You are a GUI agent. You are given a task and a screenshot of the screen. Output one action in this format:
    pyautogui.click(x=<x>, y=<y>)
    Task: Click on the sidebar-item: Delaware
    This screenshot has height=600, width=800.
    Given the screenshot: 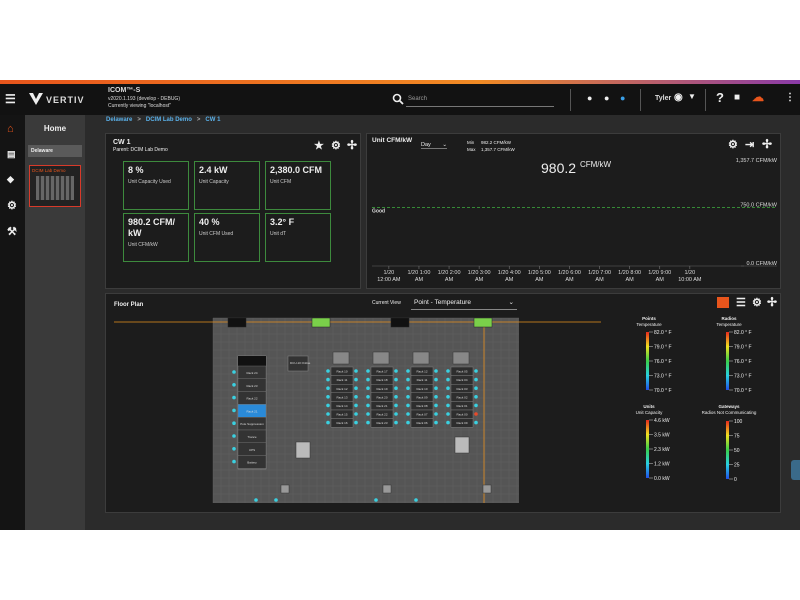 What is the action you would take?
    pyautogui.click(x=55, y=151)
    